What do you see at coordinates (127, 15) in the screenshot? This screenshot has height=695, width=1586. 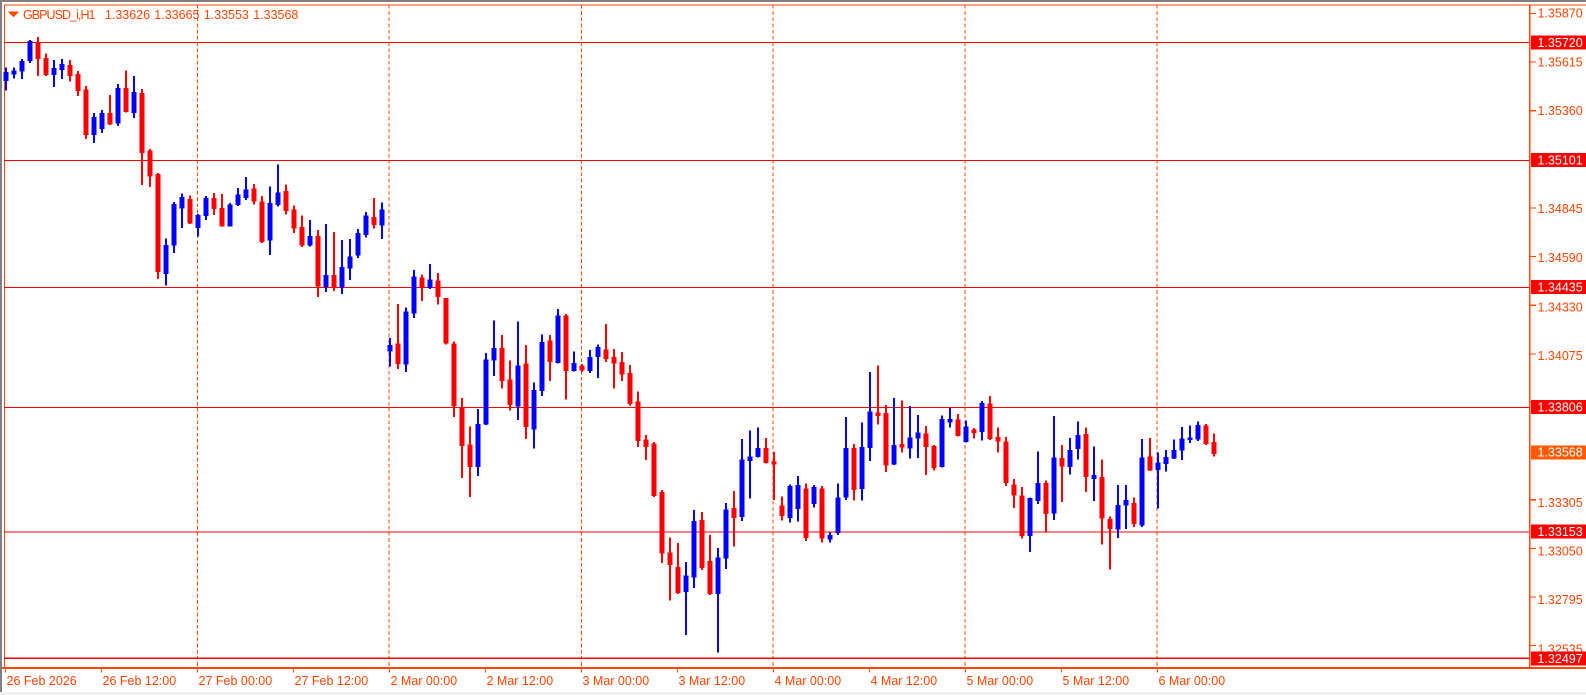 I see `svg-text: 1.33626` at bounding box center [127, 15].